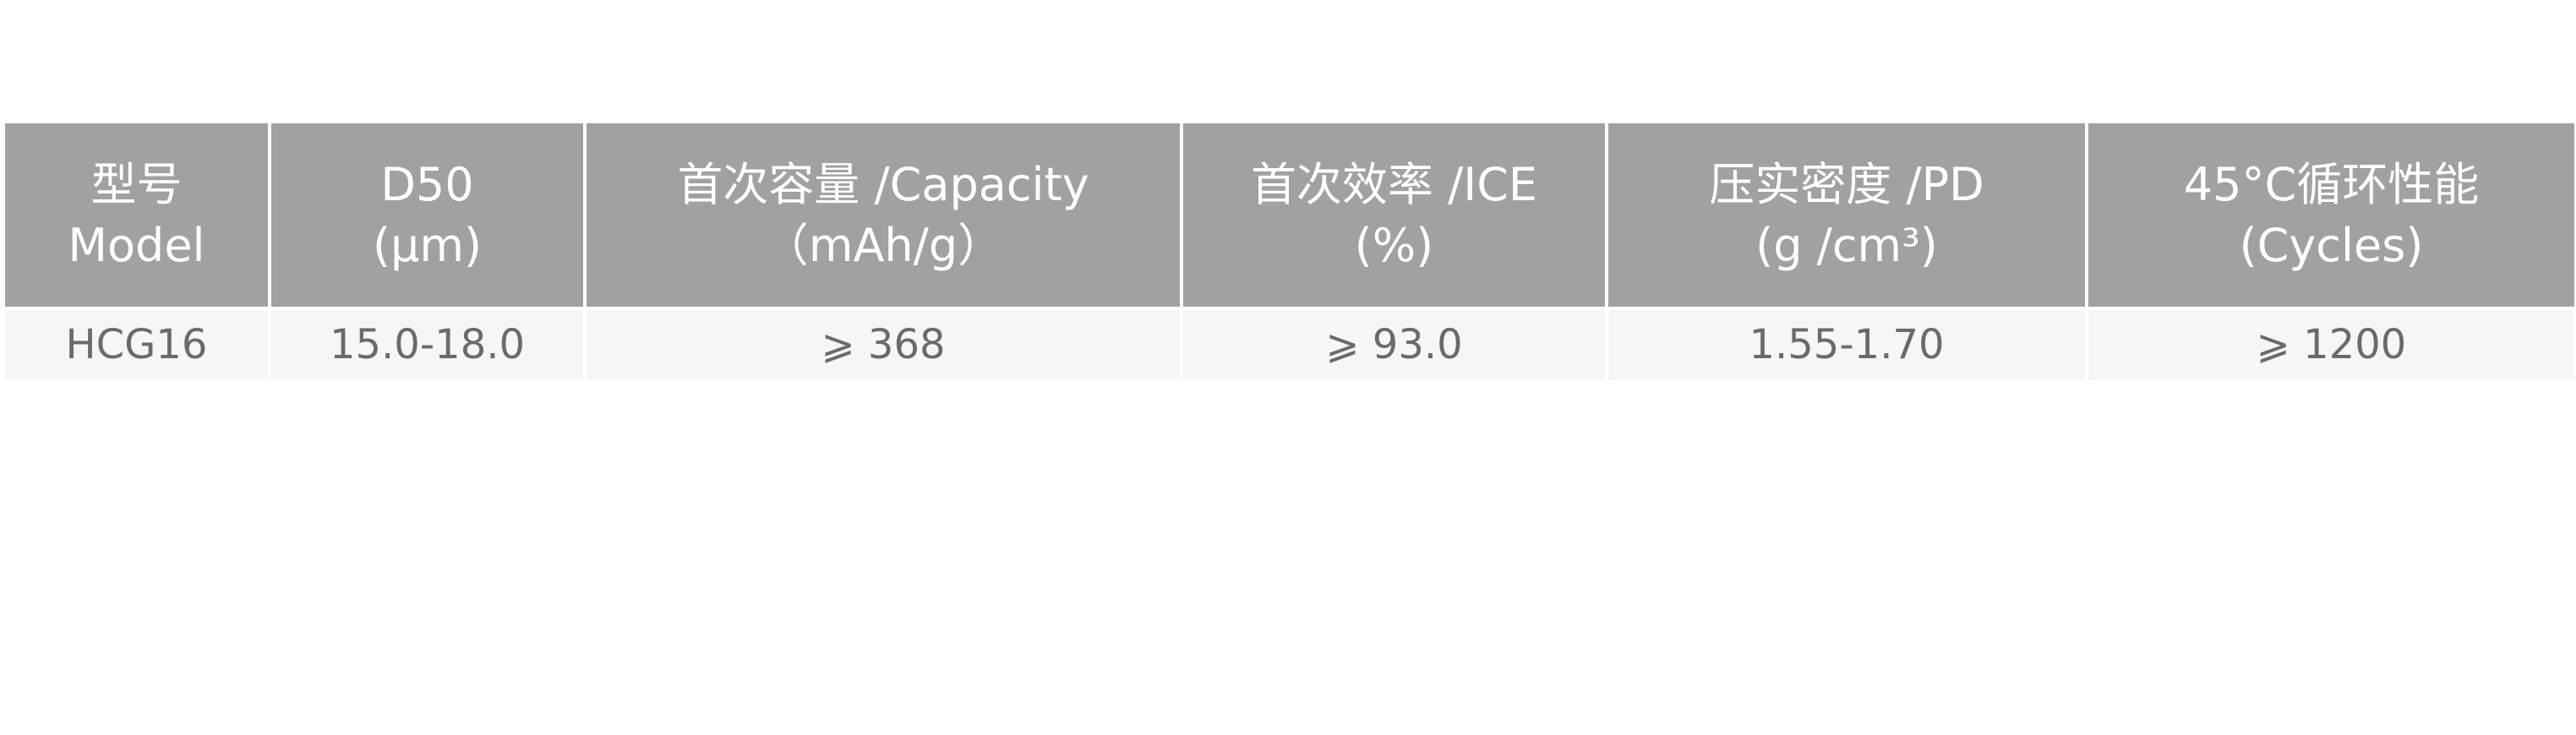 This screenshot has height=735, width=2576. What do you see at coordinates (136, 345) in the screenshot?
I see `cell-model: HCG16` at bounding box center [136, 345].